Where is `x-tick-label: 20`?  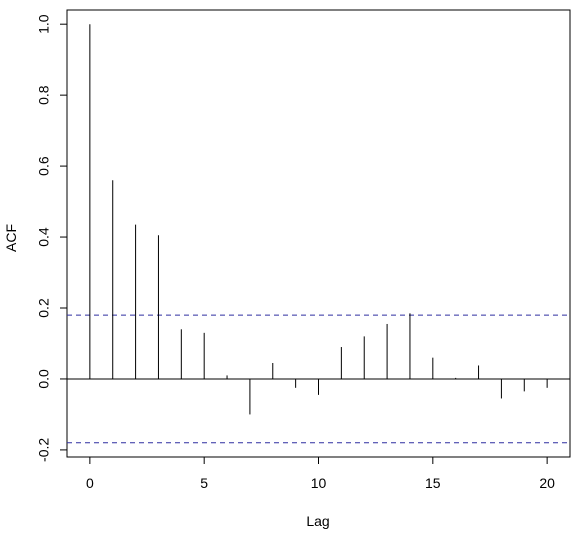 x-tick-label: 20 is located at coordinates (547, 483).